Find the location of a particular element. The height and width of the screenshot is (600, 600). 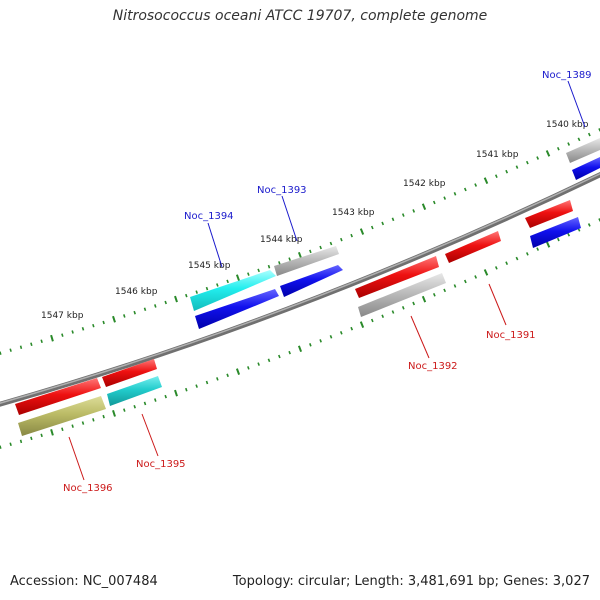

kbp-label-1543: 1543 kbp is located at coordinates (353, 213).